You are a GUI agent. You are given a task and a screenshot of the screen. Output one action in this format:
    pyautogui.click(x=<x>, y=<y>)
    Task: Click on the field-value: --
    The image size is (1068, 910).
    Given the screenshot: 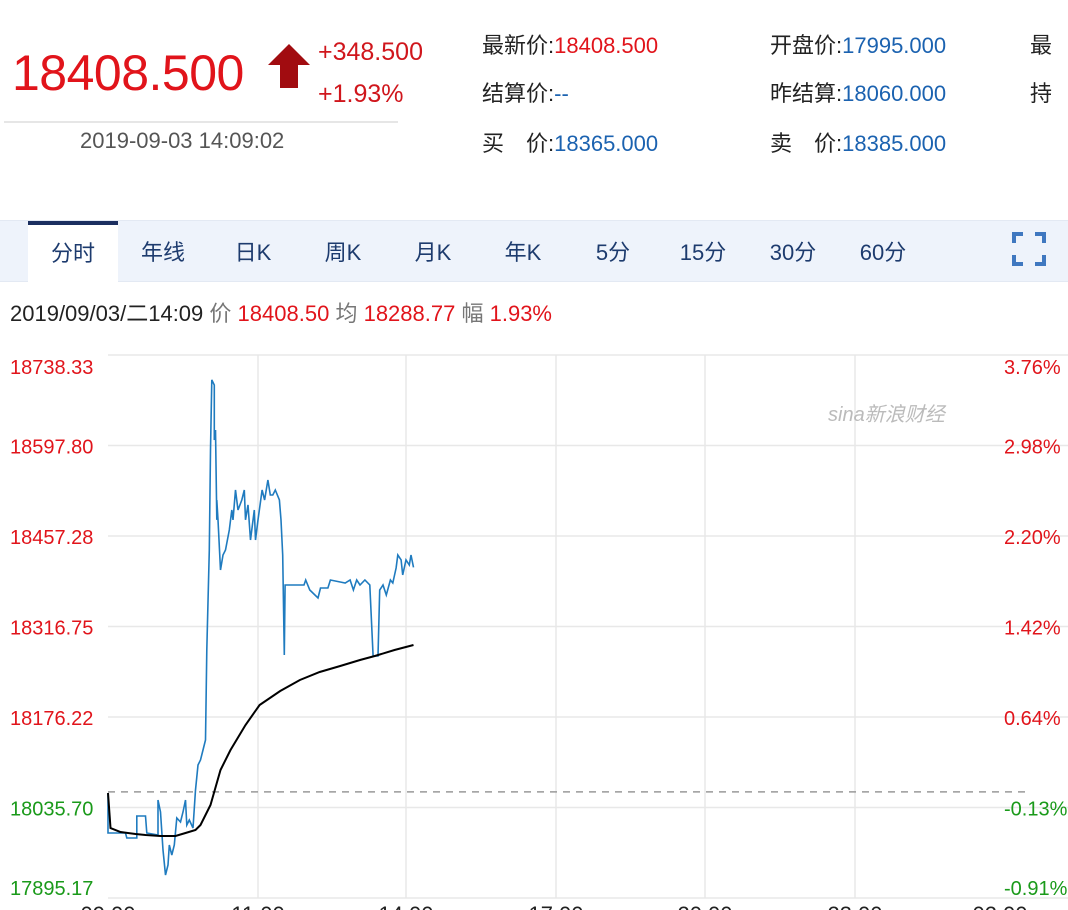 What is the action you would take?
    pyautogui.click(x=561, y=93)
    